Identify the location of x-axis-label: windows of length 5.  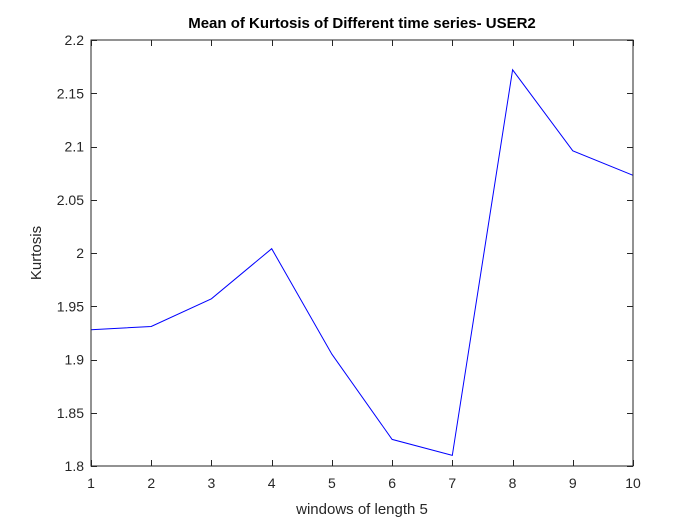
(361, 509).